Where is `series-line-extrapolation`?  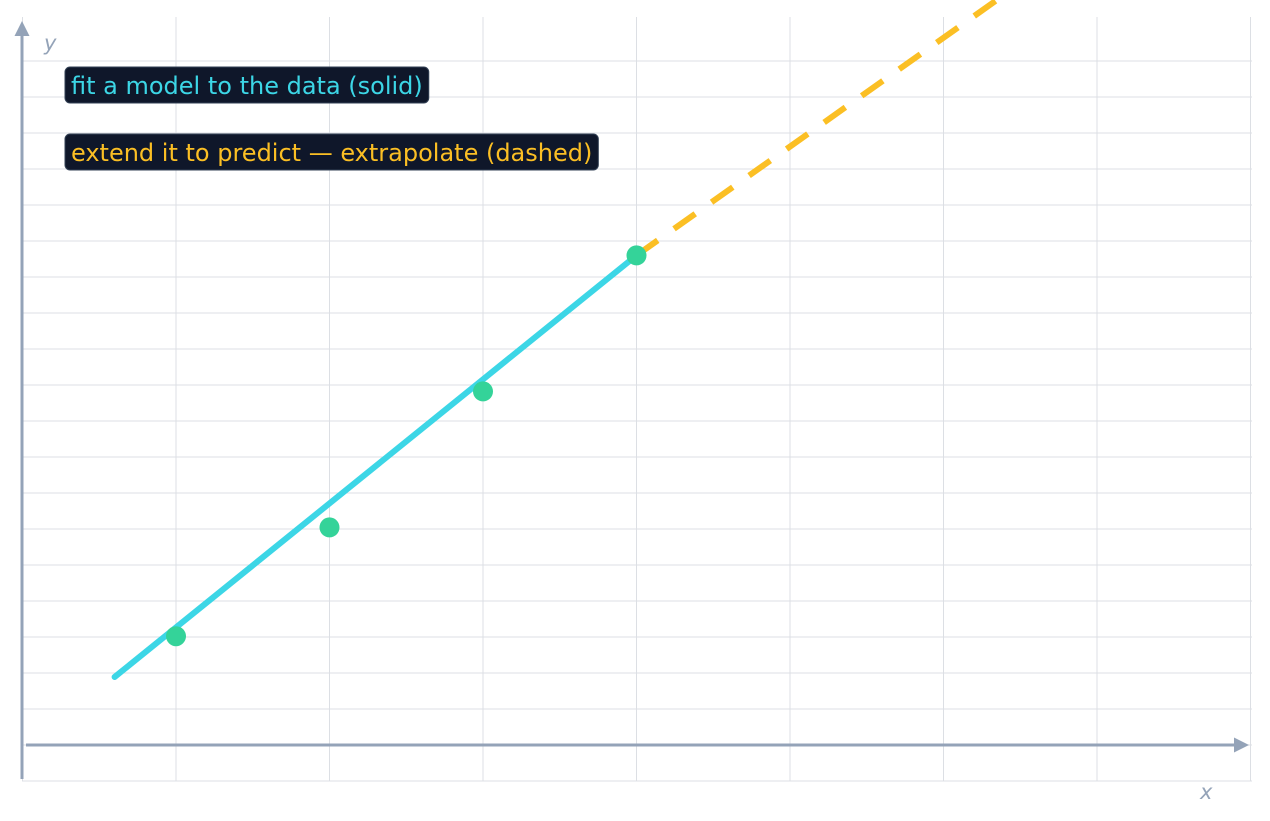
series-line-extrapolation is located at coordinates (818, 129).